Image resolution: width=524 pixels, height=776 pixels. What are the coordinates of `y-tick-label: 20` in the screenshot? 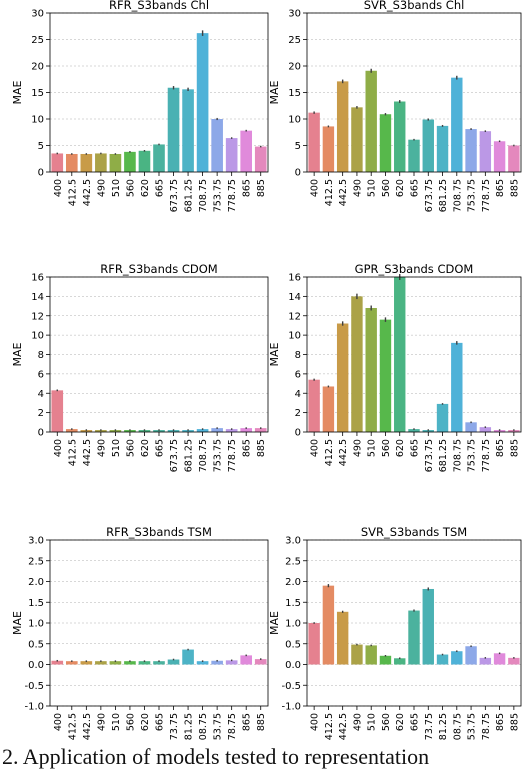 It's located at (294, 67).